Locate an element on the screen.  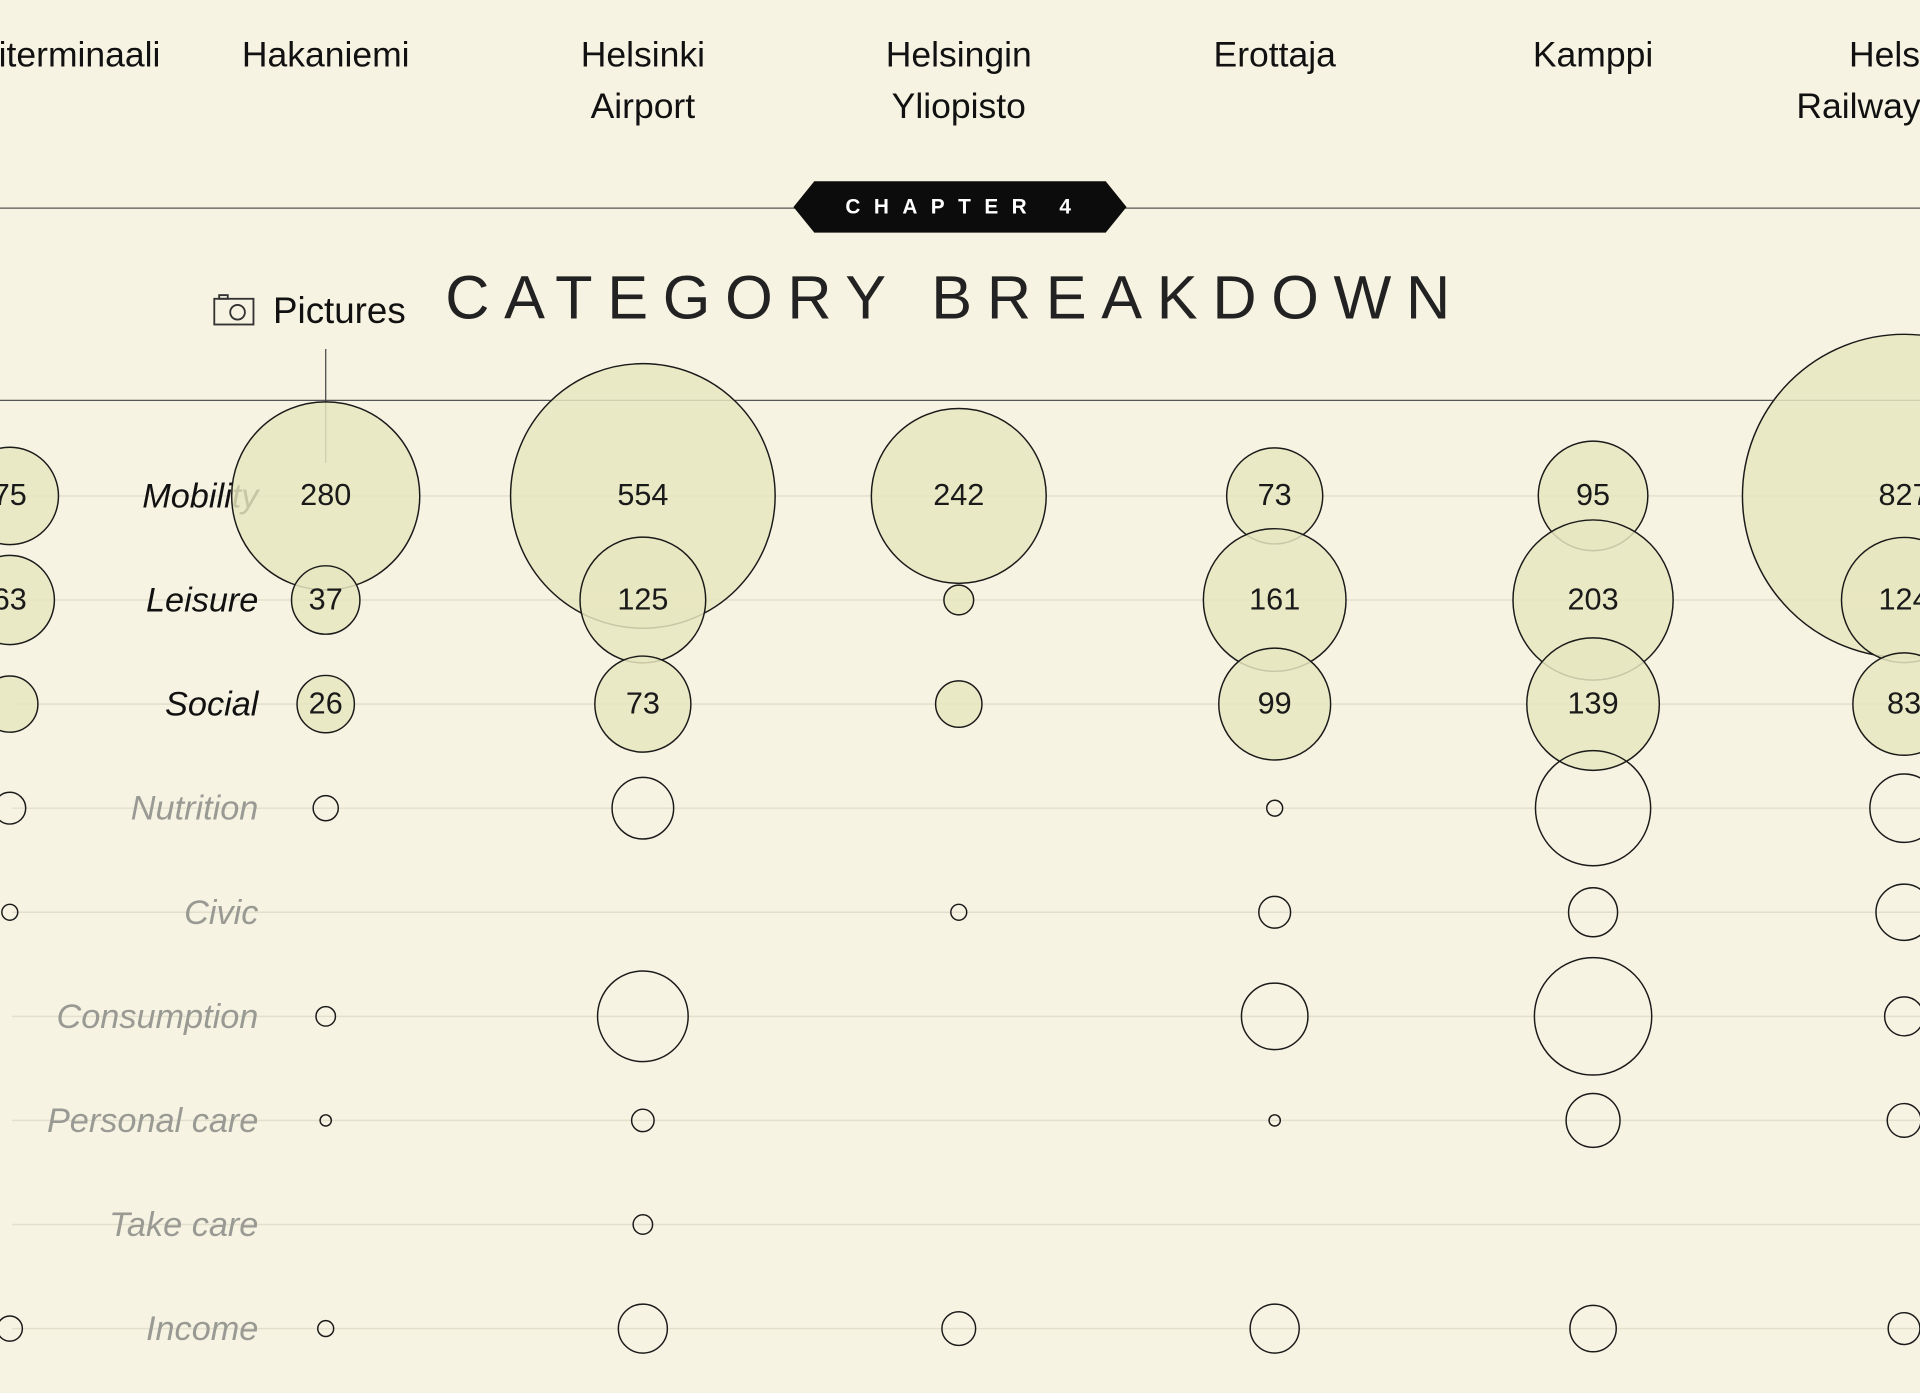
station-label: iterminaali is located at coordinates (80, 55).